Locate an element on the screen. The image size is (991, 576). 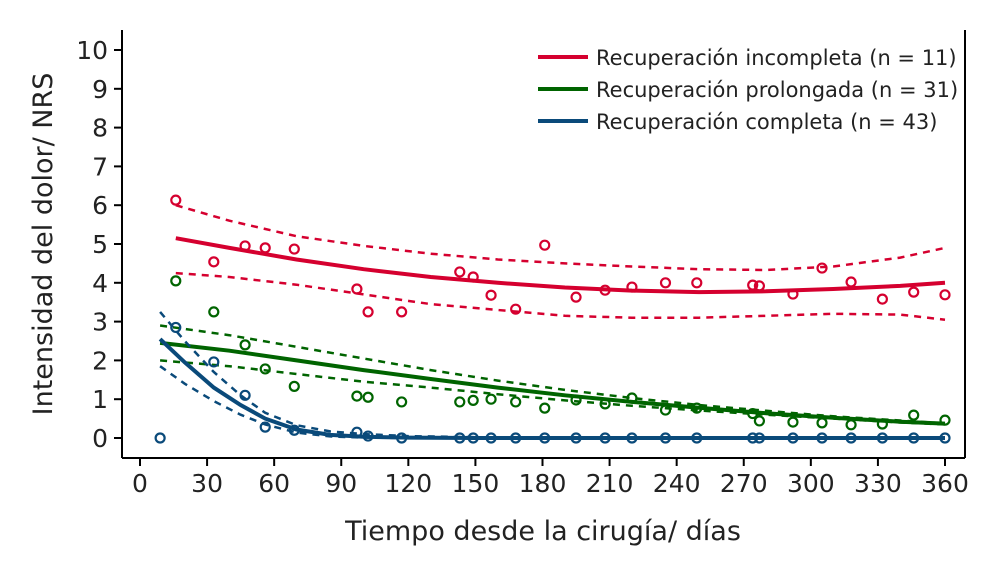
x-tick-label: 0 is located at coordinates (140, 483).